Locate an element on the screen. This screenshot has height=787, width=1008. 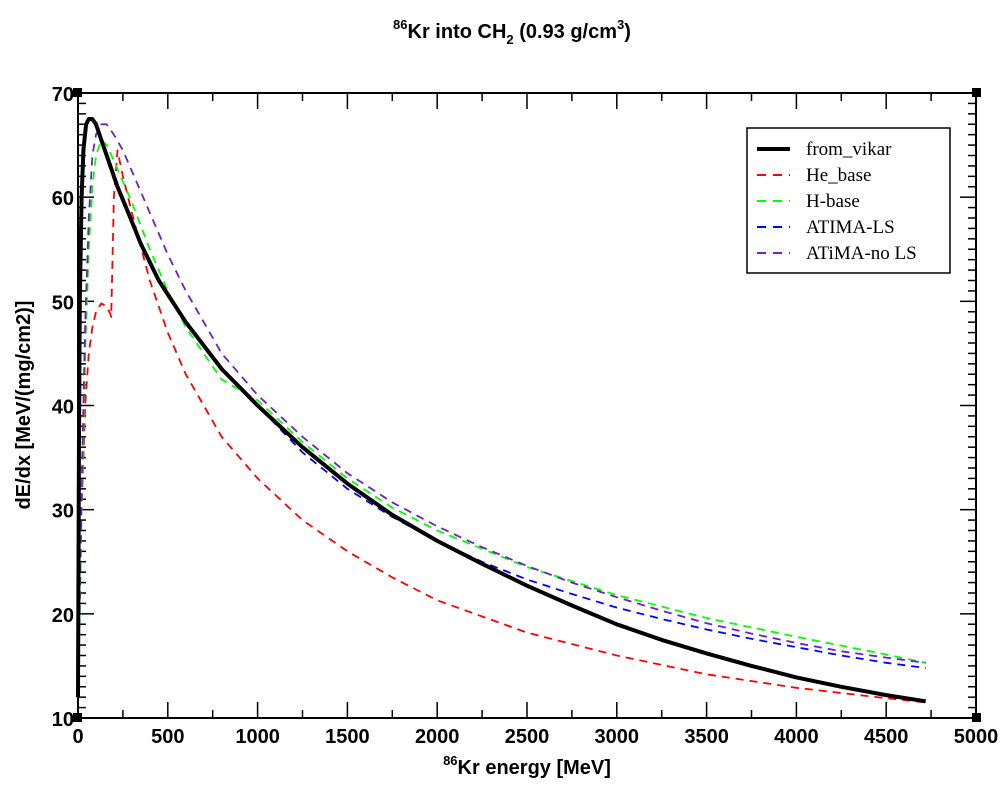
x-tick-label: 4500 is located at coordinates (886, 737).